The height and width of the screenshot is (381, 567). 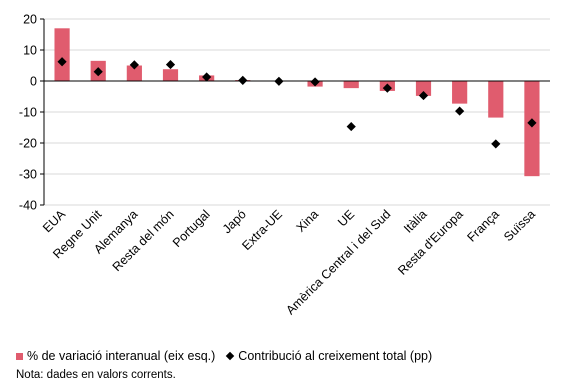 What do you see at coordinates (30, 20) in the screenshot?
I see `y-tick-label: 20` at bounding box center [30, 20].